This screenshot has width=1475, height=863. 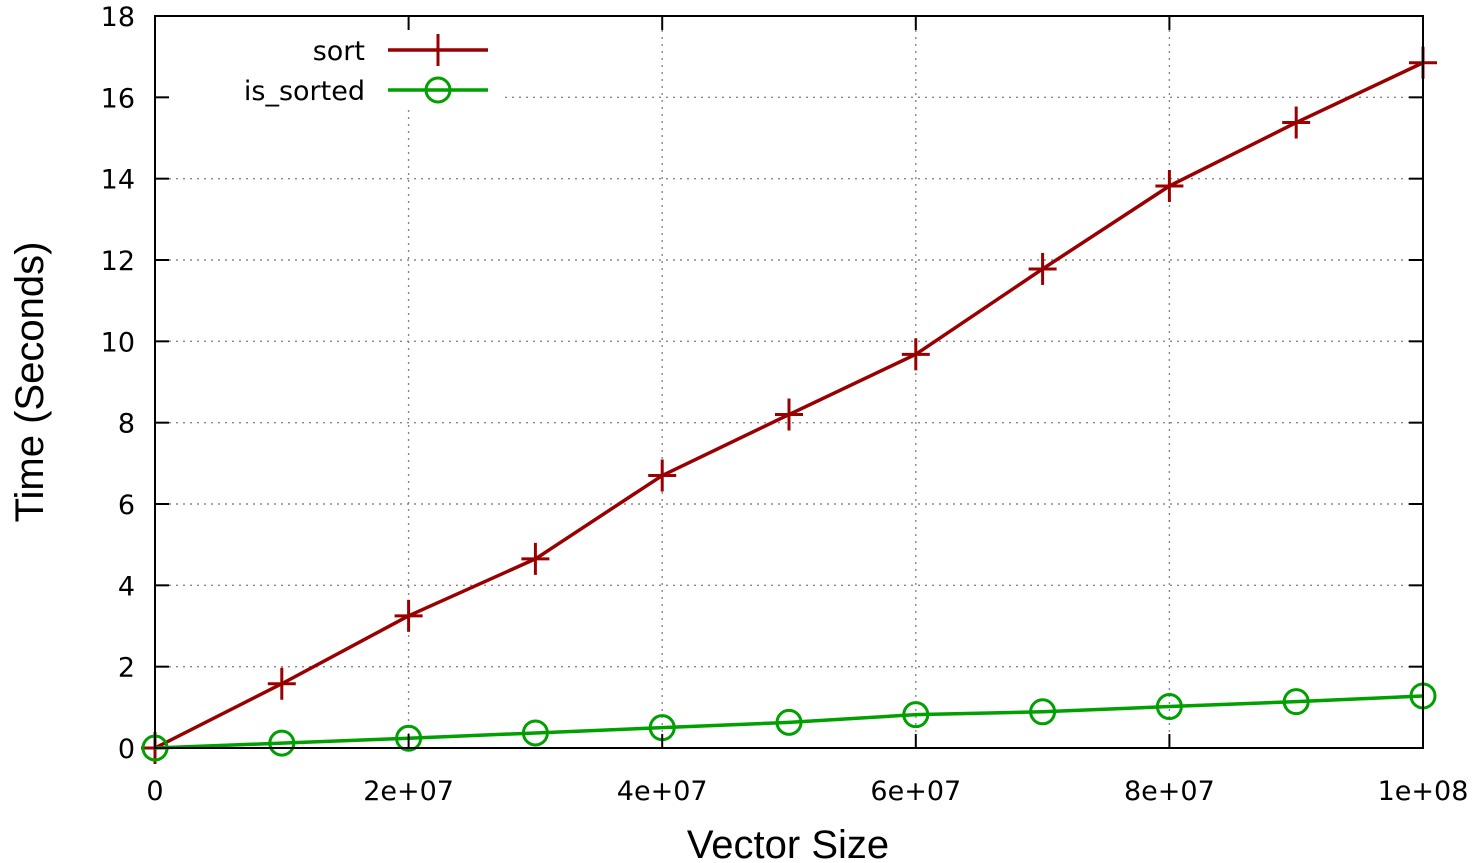 What do you see at coordinates (915, 791) in the screenshot?
I see `x-tick-label: 6e+07` at bounding box center [915, 791].